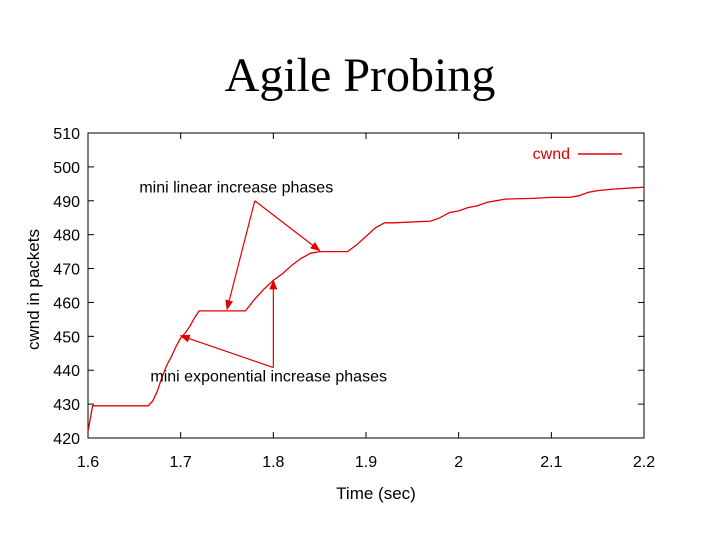 The image size is (720, 540). Describe the element at coordinates (551, 462) in the screenshot. I see `x-tick-label: 2.1` at that location.